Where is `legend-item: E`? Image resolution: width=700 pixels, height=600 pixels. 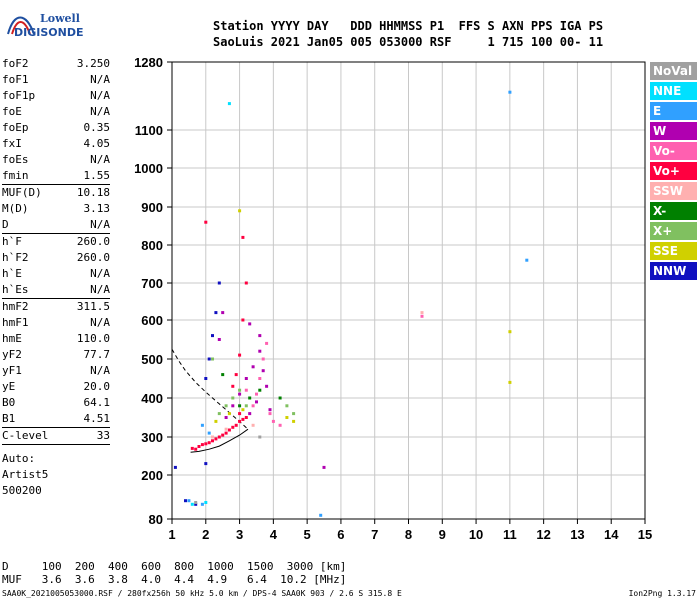 legend-item: E is located at coordinates (673, 111).